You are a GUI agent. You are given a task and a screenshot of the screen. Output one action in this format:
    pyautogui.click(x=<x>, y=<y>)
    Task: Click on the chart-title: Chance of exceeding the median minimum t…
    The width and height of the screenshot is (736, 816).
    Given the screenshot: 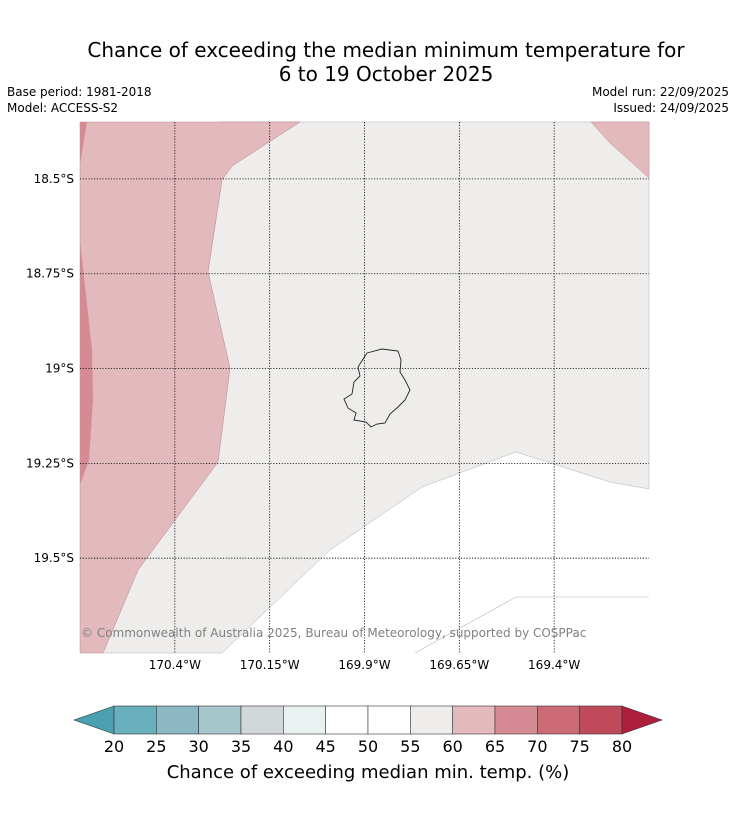 What is the action you would take?
    pyautogui.click(x=368, y=62)
    